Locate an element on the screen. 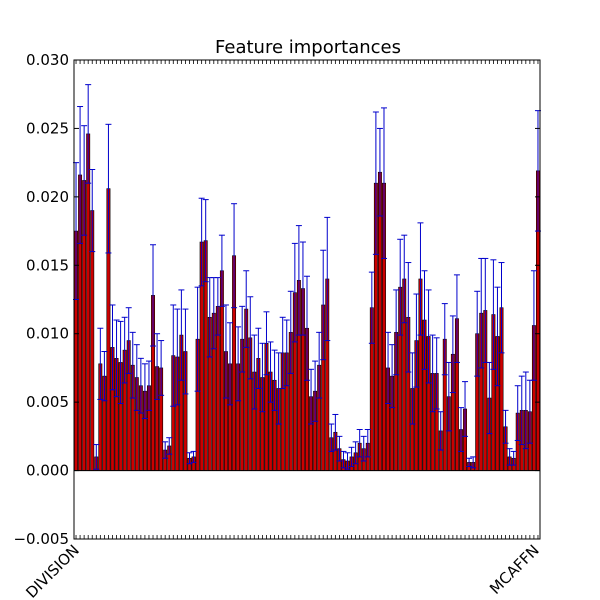 The width and height of the screenshot is (600, 600). y-tick-label: 0.025 is located at coordinates (47, 128).